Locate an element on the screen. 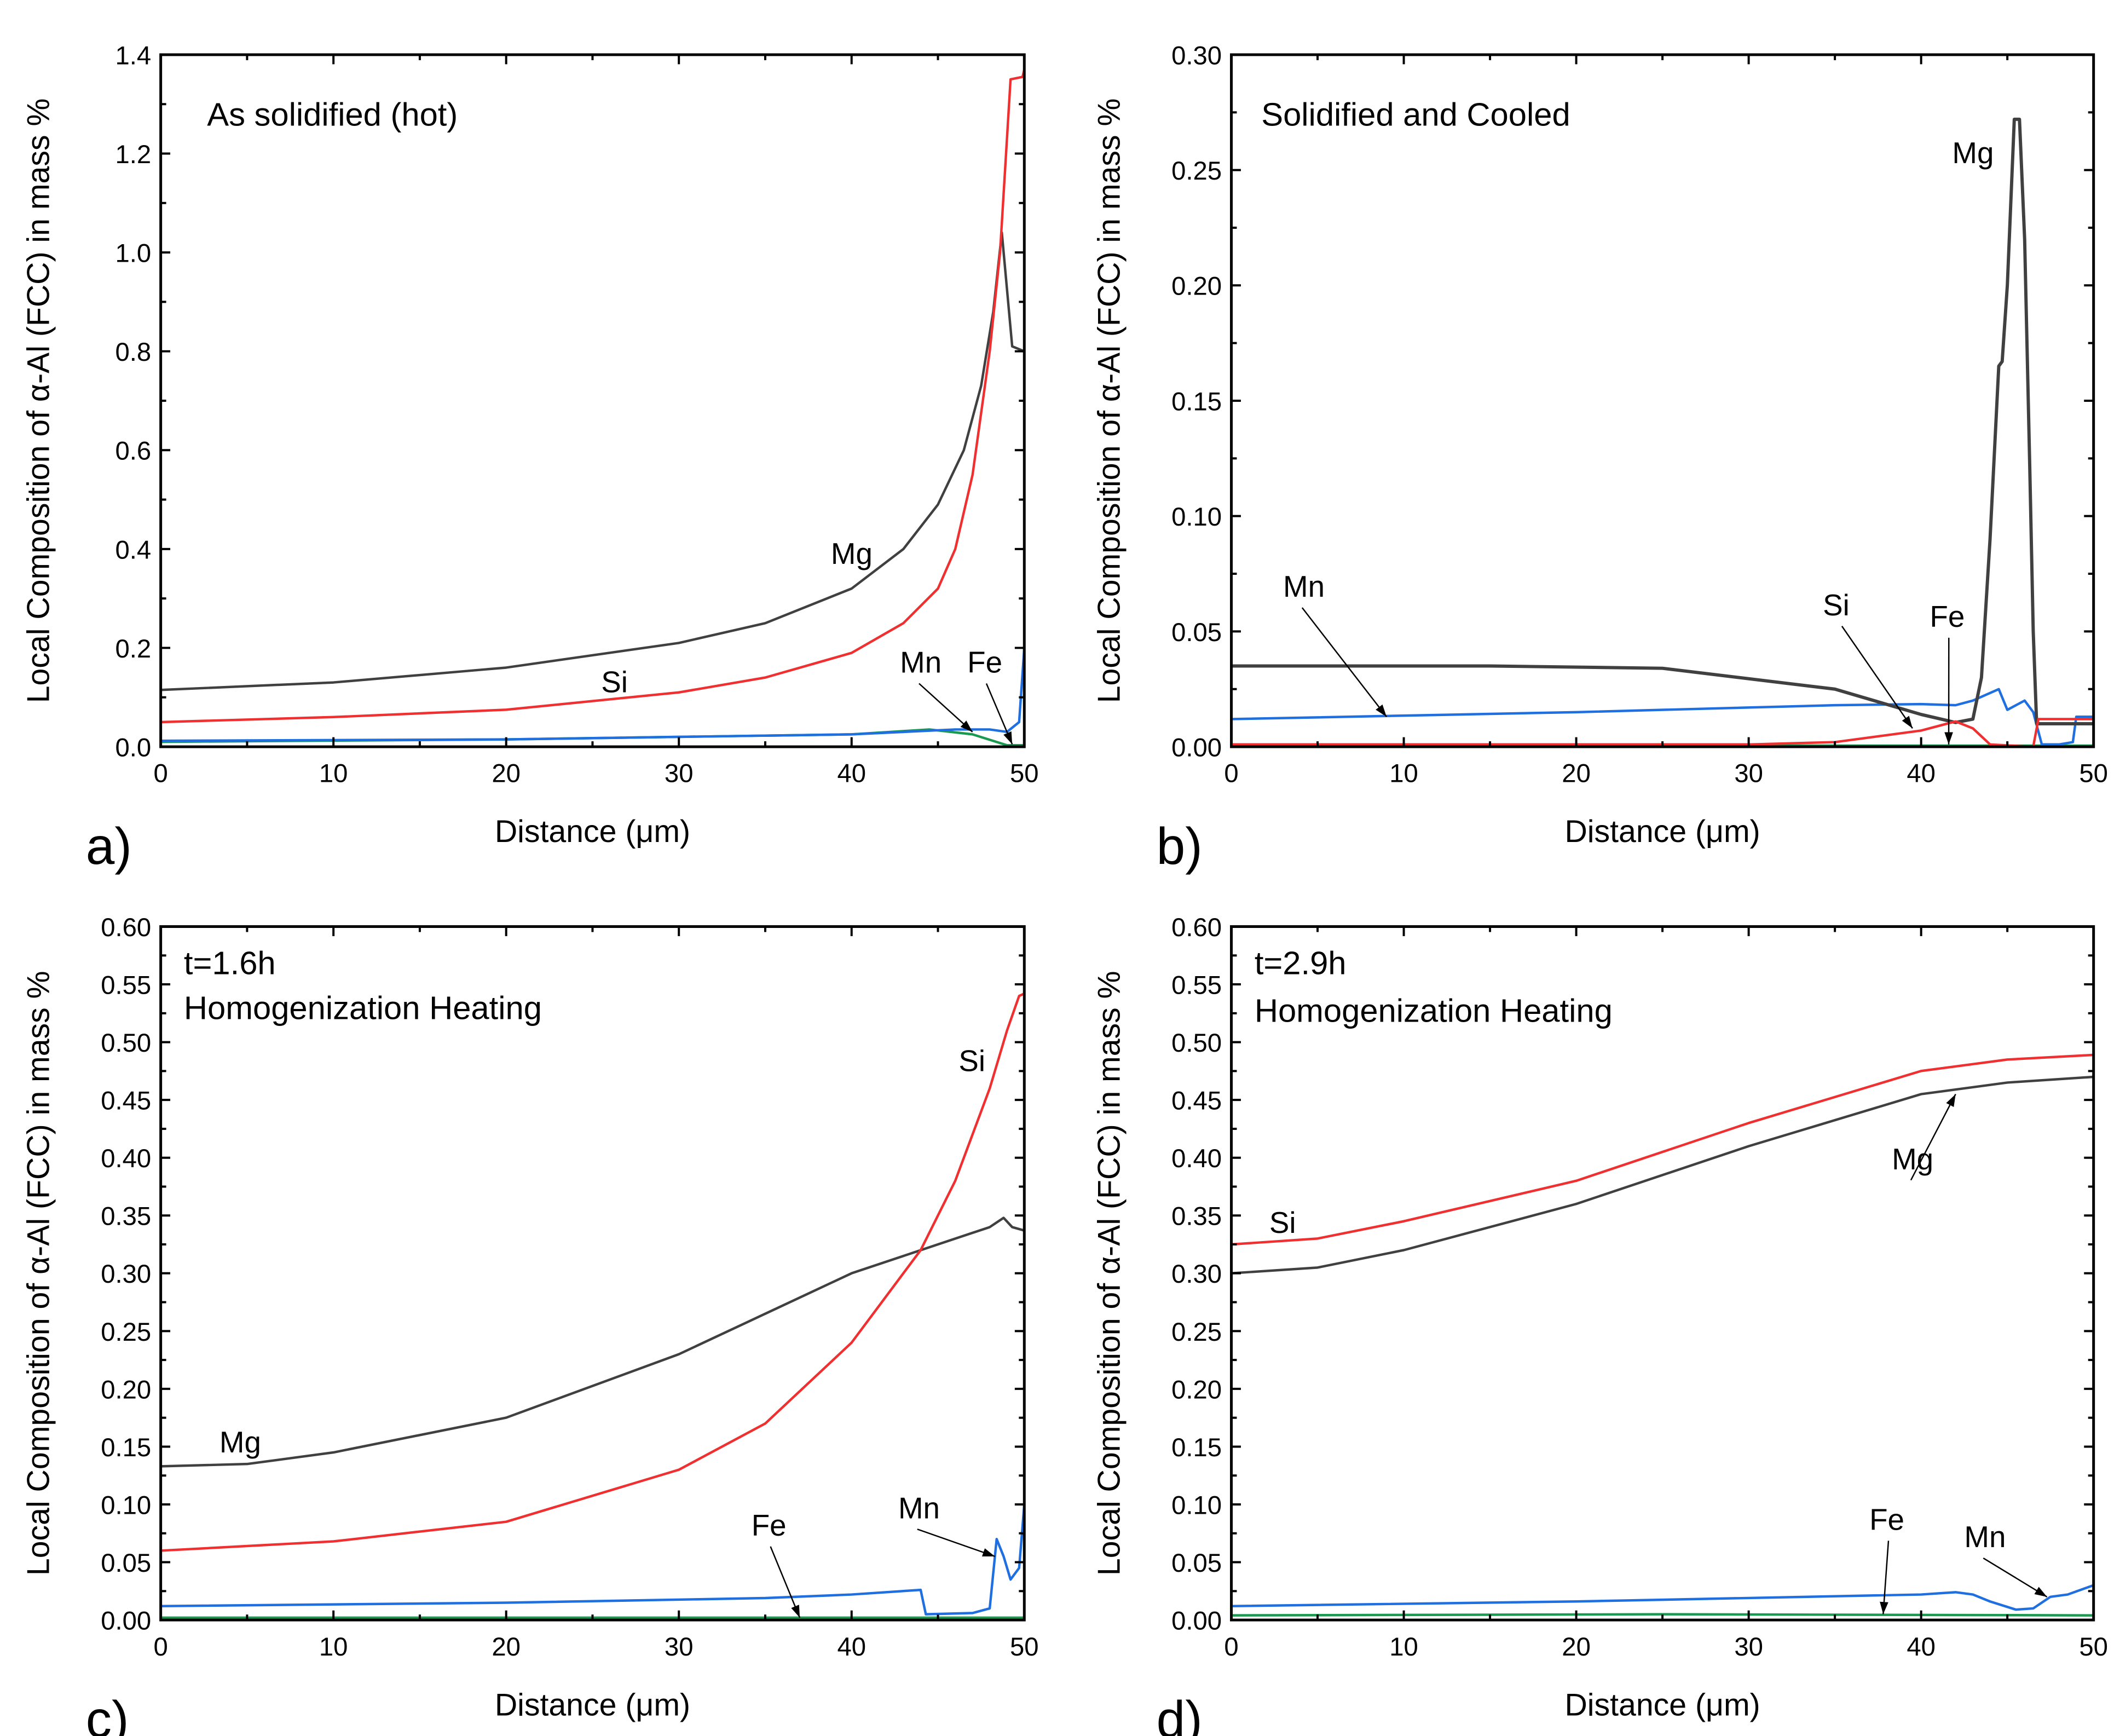 The height and width of the screenshot is (1736, 2114). panel-subtitle: Homogenization Heating is located at coordinates (1434, 1011).